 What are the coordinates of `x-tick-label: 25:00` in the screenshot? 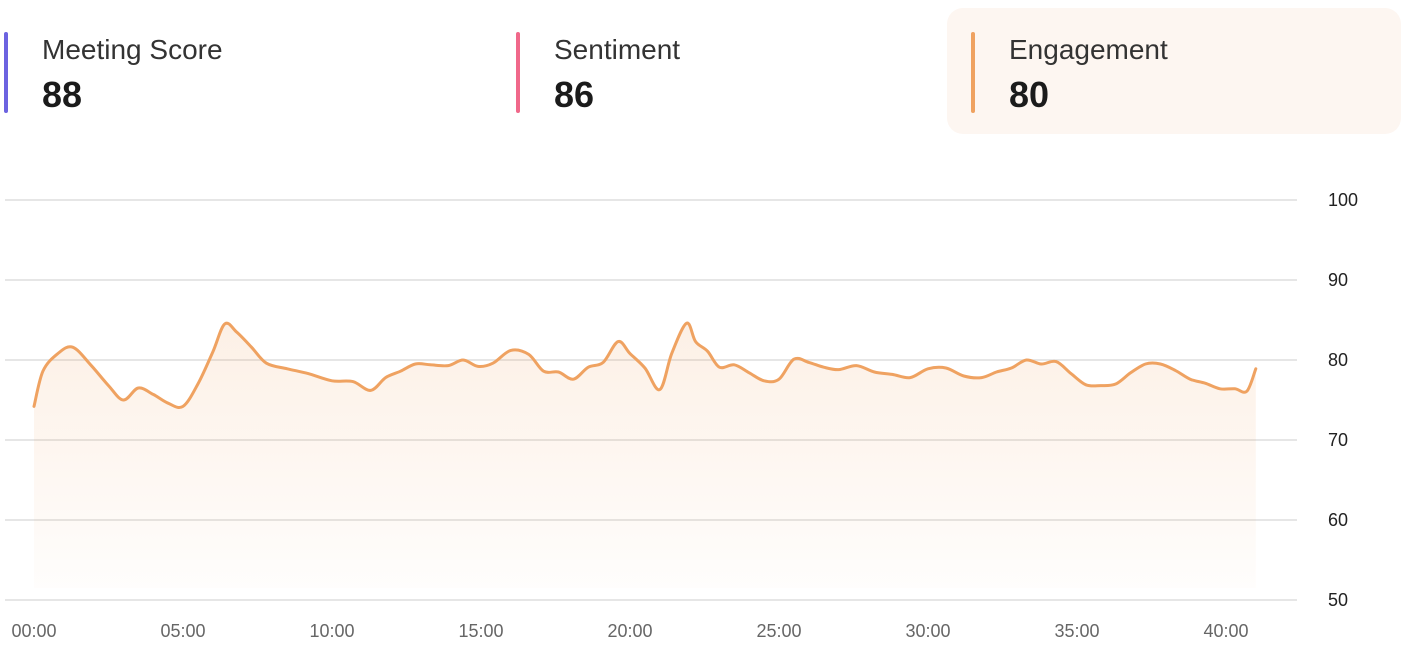 It's located at (778, 631).